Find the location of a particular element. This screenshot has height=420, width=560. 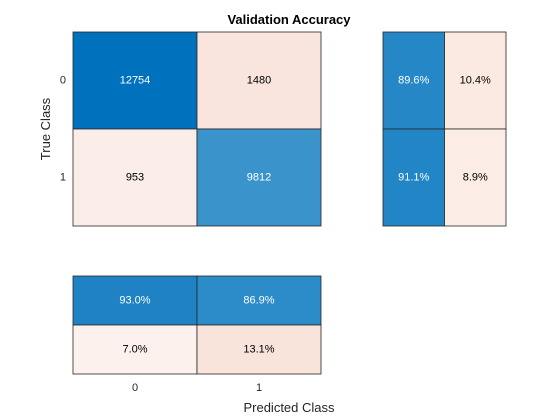

chart-title: Validation Accuracy is located at coordinates (289, 19).